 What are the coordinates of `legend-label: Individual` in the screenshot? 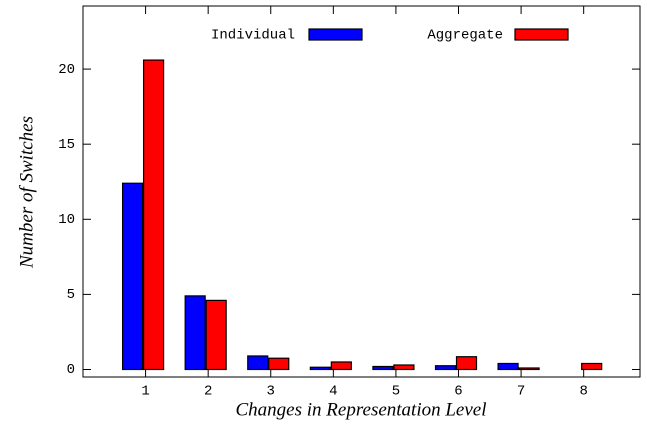 It's located at (253, 36).